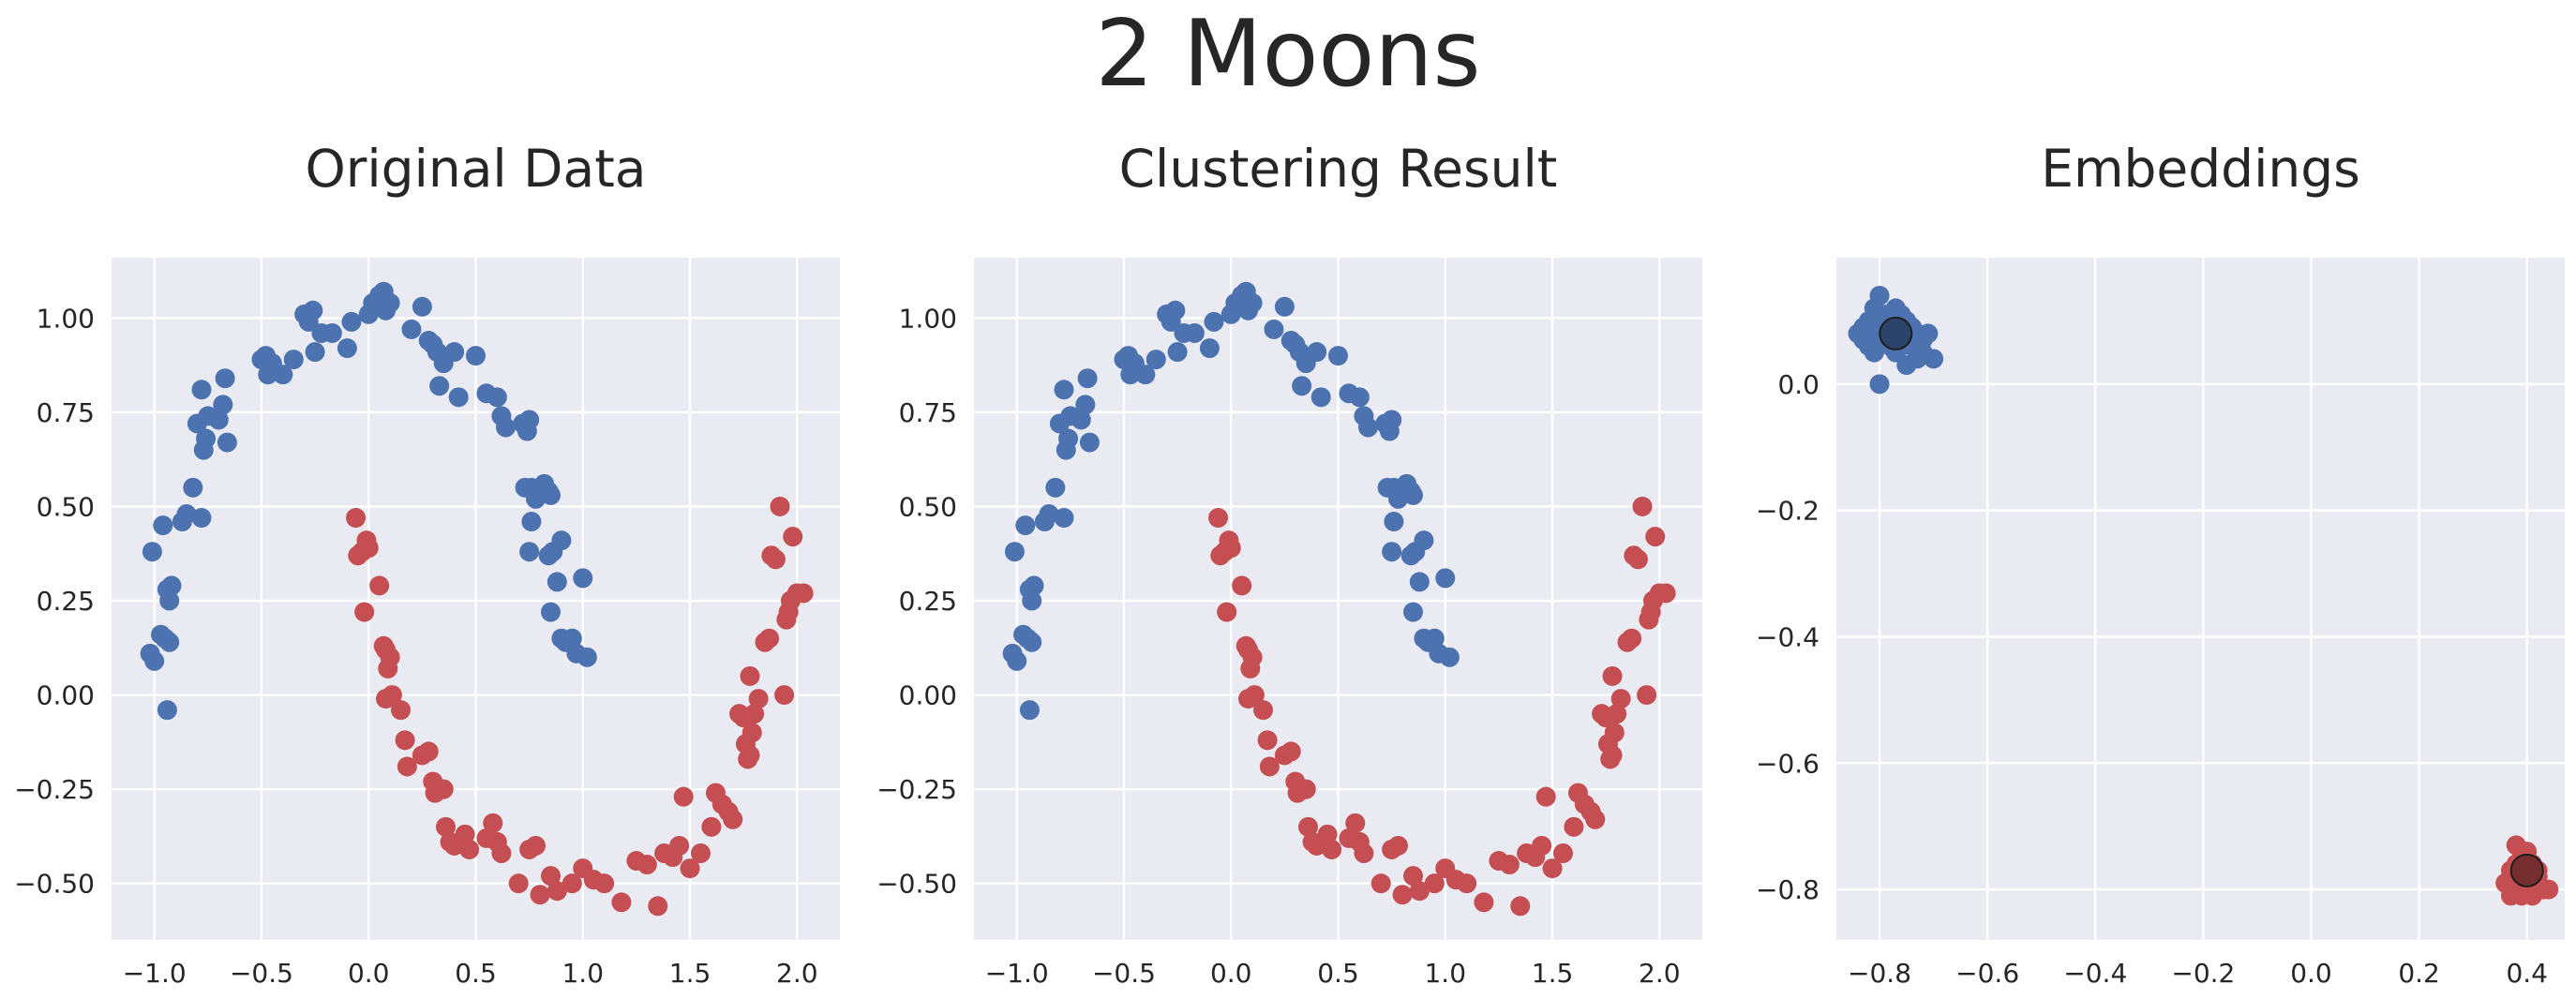 This screenshot has height=999, width=2576. What do you see at coordinates (66, 601) in the screenshot?
I see `original-data-y-tick-label: 0.25` at bounding box center [66, 601].